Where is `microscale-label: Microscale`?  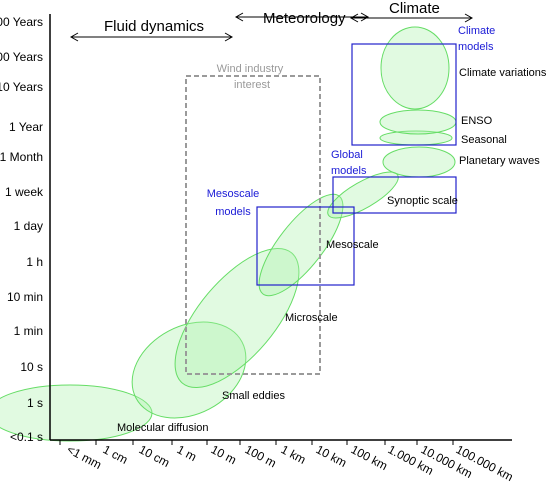 microscale-label: Microscale is located at coordinates (311, 318).